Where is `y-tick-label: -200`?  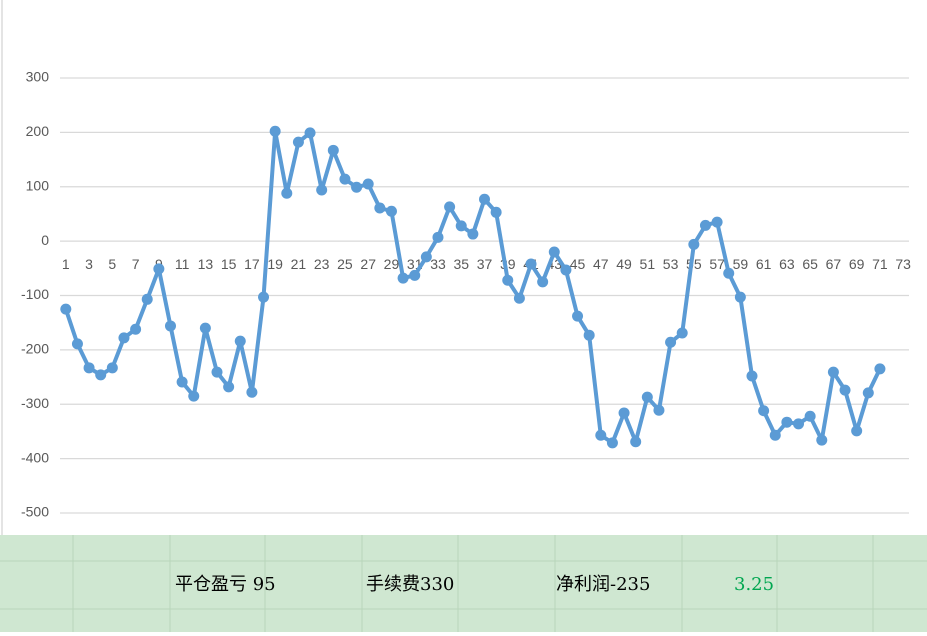
y-tick-label: -200 is located at coordinates (35, 349).